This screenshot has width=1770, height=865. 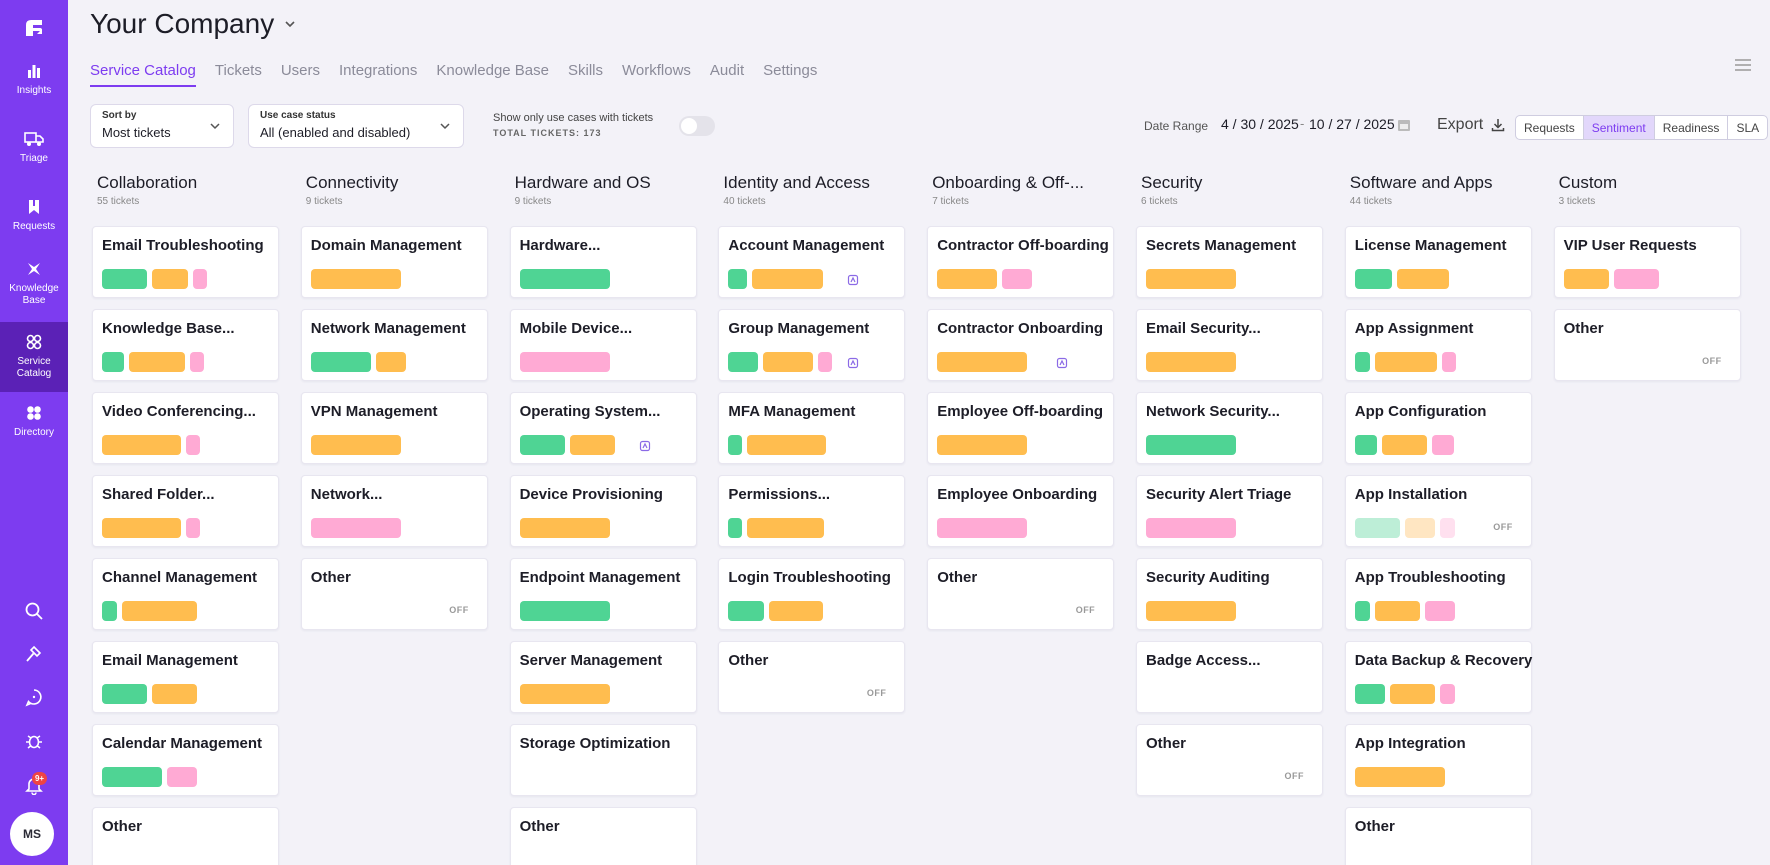 What do you see at coordinates (1692, 127) in the screenshot?
I see `view-readiness: Readiness` at bounding box center [1692, 127].